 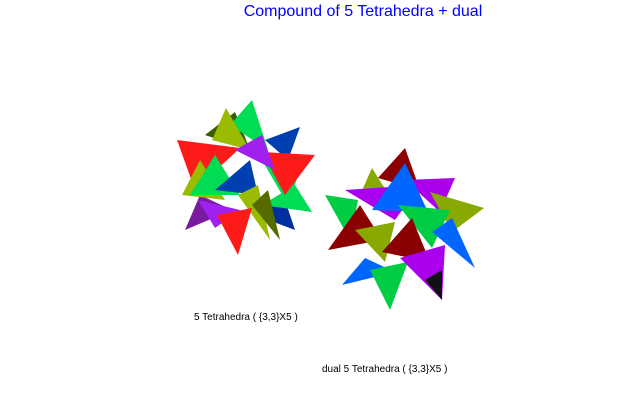 What do you see at coordinates (288, 173) in the screenshot?
I see `face-red-right` at bounding box center [288, 173].